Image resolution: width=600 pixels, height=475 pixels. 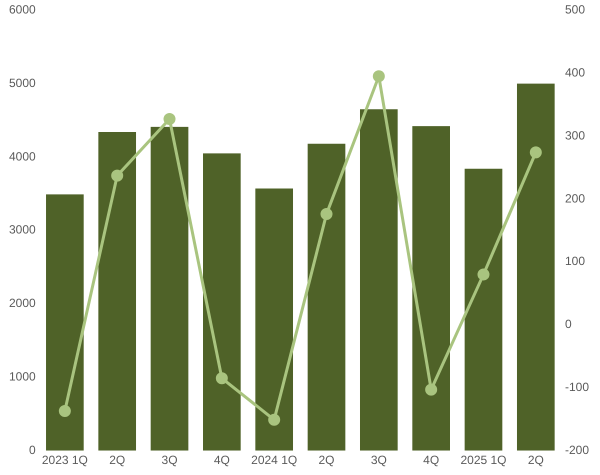 What do you see at coordinates (32, 449) in the screenshot?
I see `y-tick-label: 0` at bounding box center [32, 449].